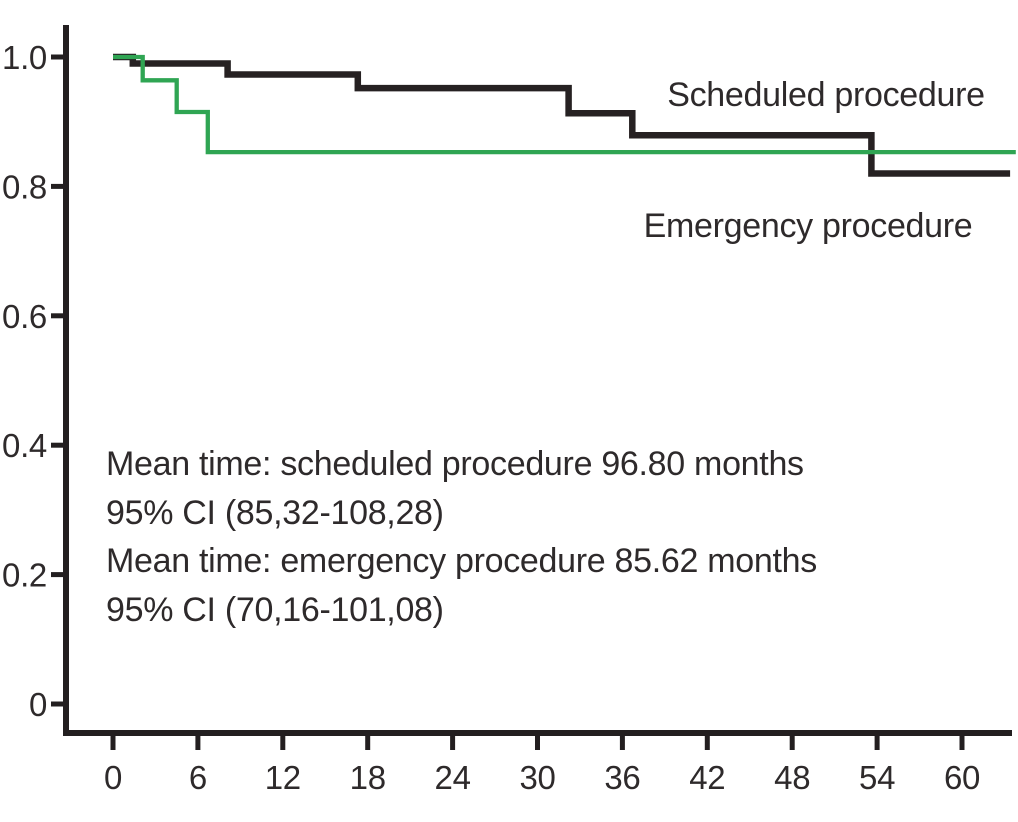 This screenshot has height=822, width=1018. I want to click on curve-emergency-procedure, so click(564, 104).